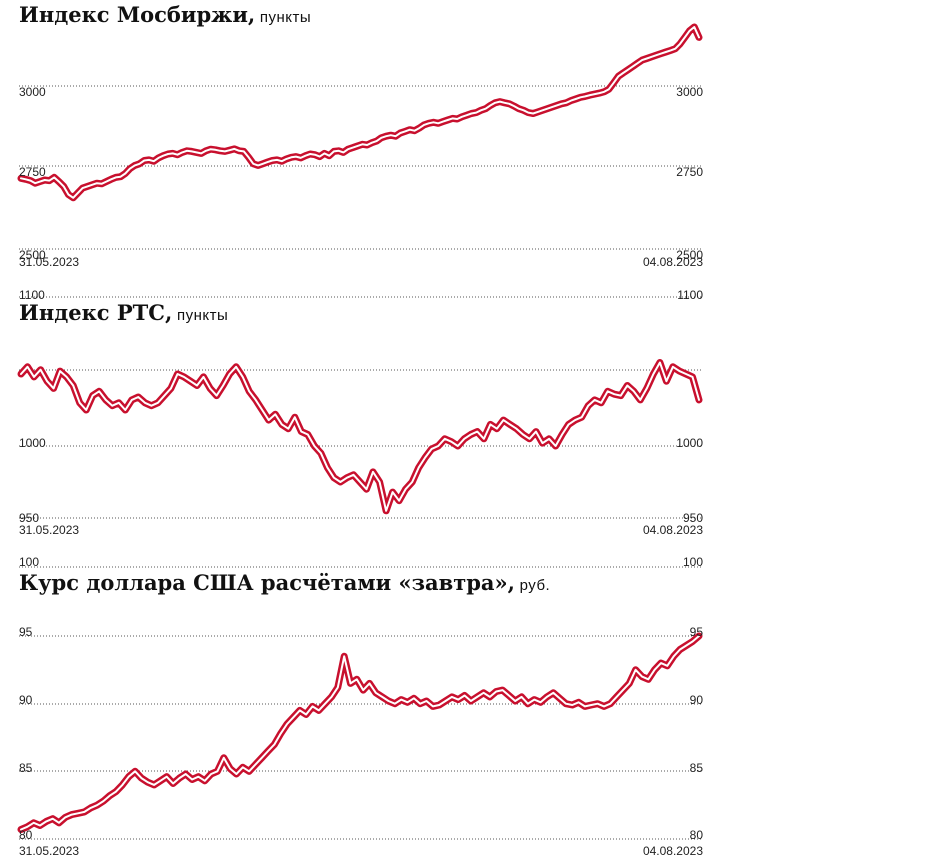 The image size is (930, 865). Describe the element at coordinates (689, 255) in the screenshot. I see `y-tick-label-right: 2500` at that location.